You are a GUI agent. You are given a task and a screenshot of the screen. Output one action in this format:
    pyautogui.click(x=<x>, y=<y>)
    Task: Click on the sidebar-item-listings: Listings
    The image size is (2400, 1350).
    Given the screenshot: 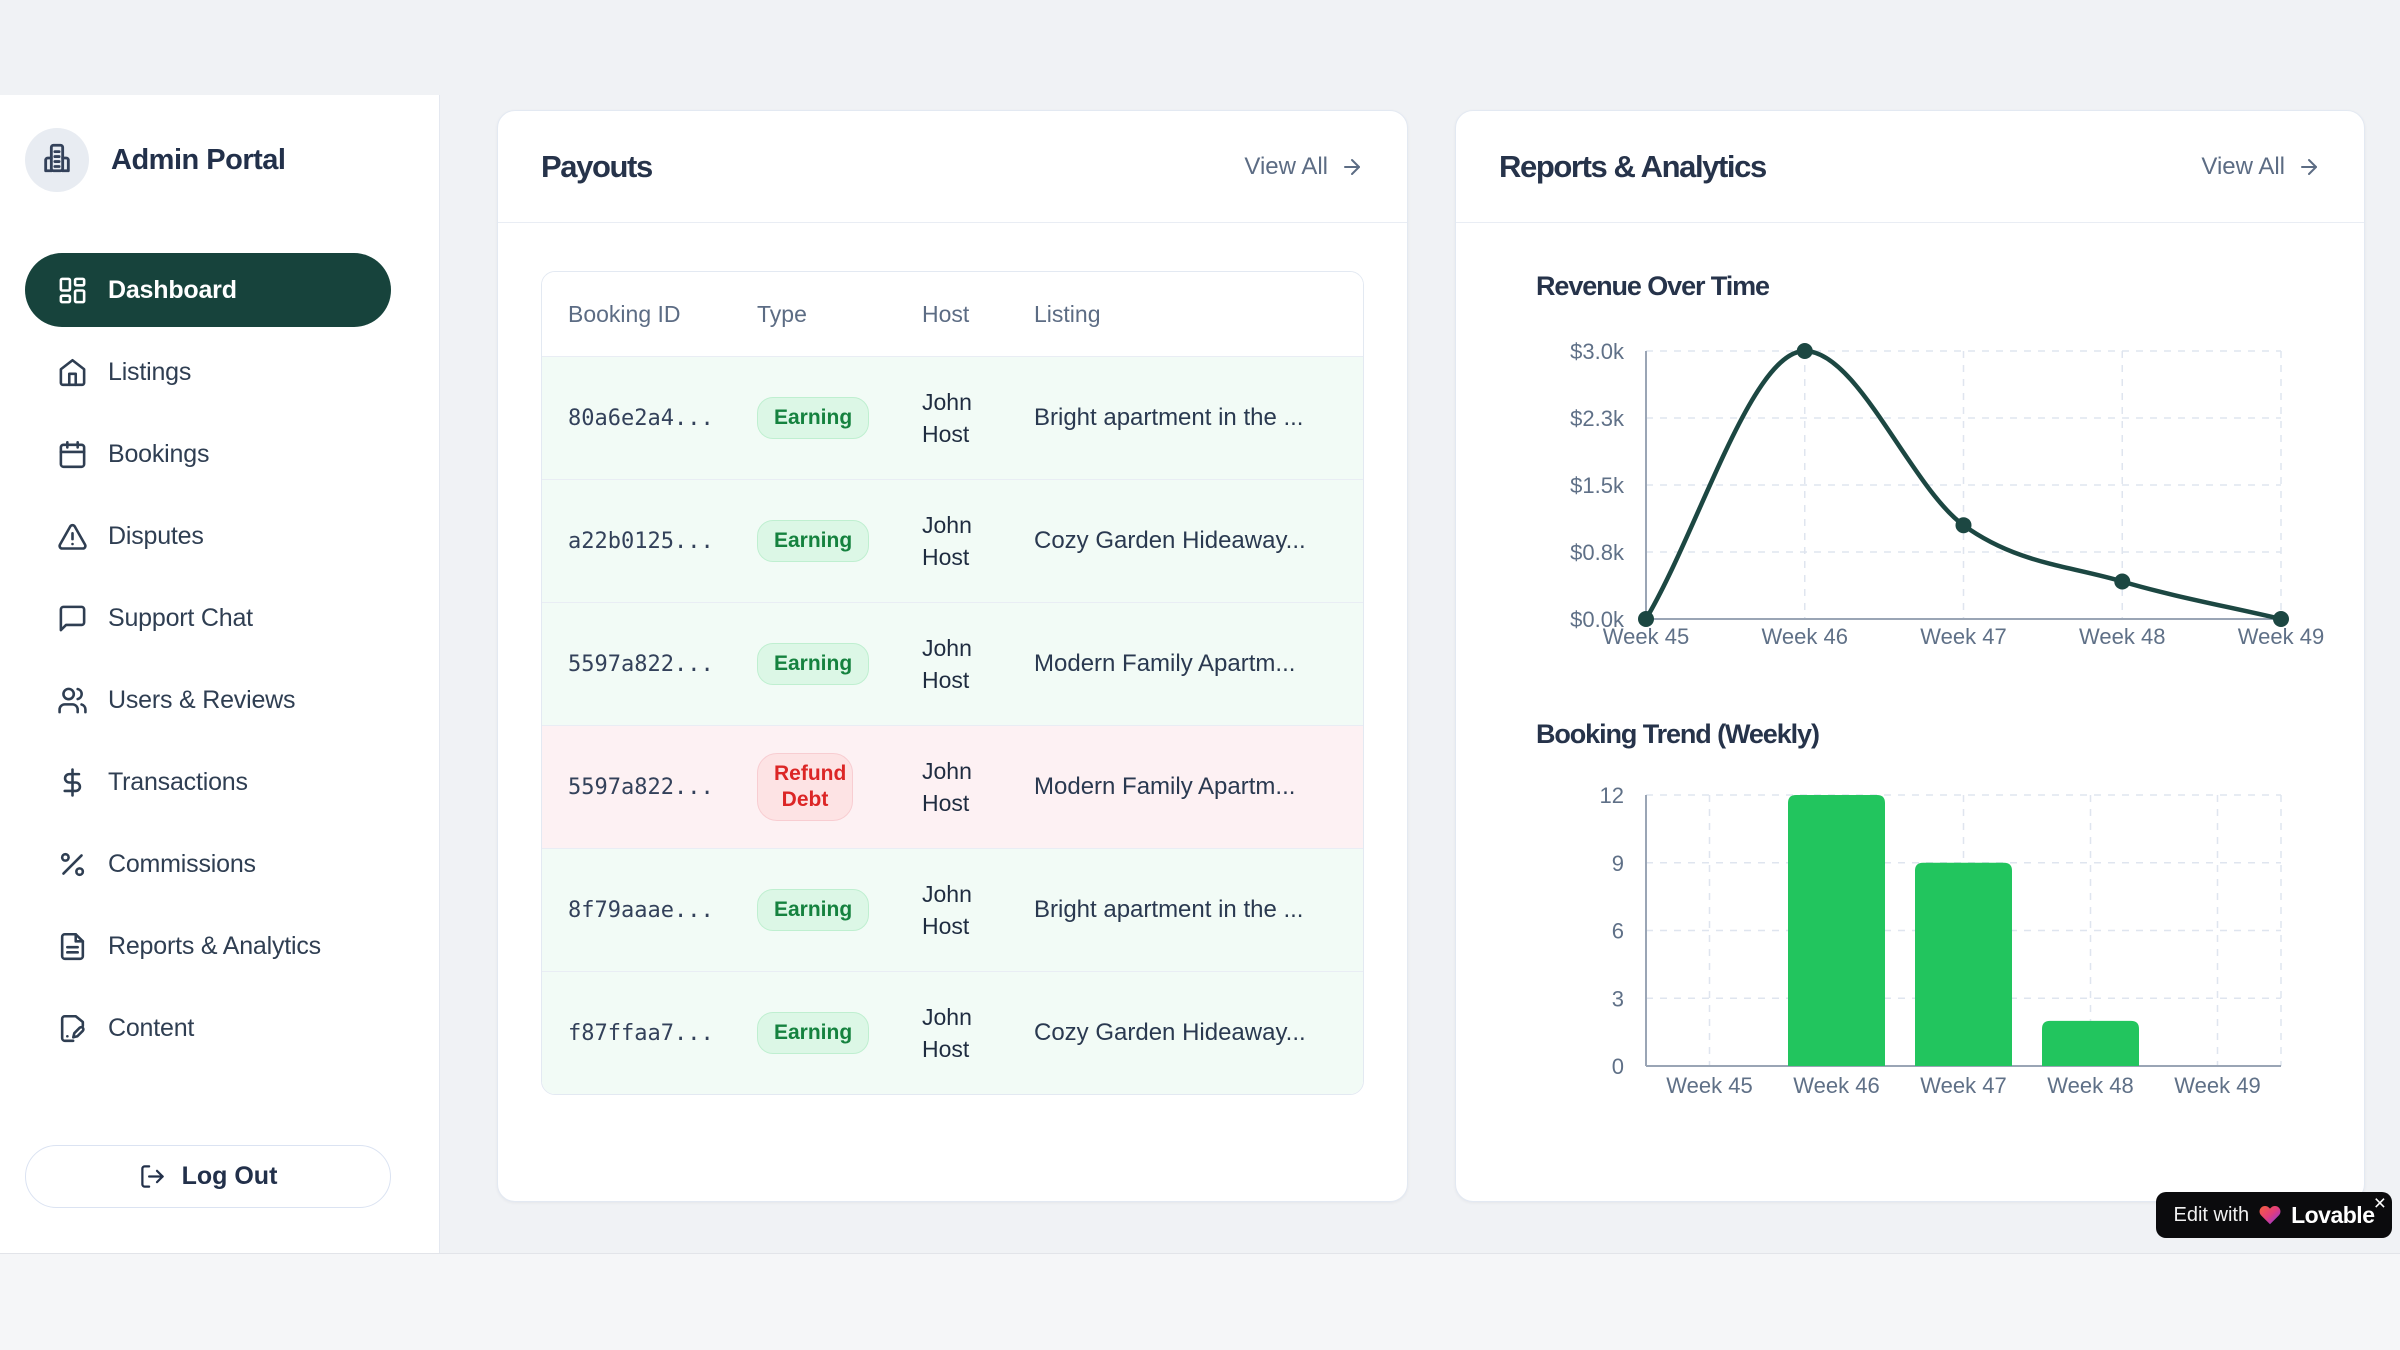 What is the action you would take?
    pyautogui.click(x=208, y=372)
    